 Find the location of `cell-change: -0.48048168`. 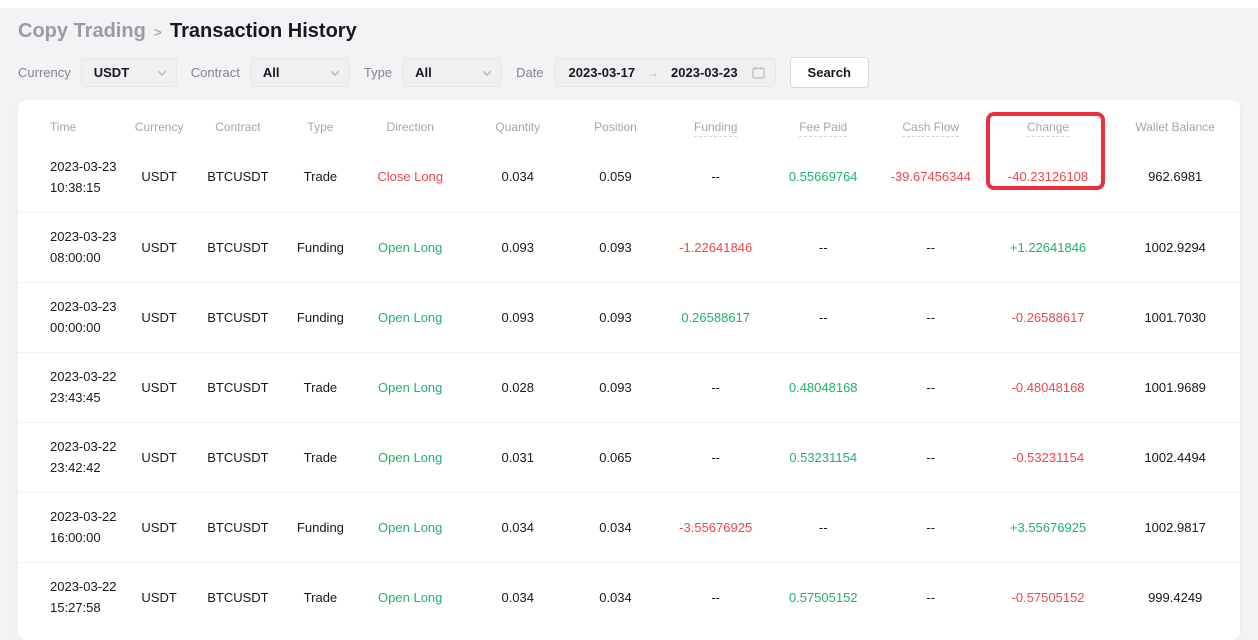

cell-change: -0.48048168 is located at coordinates (1048, 386).